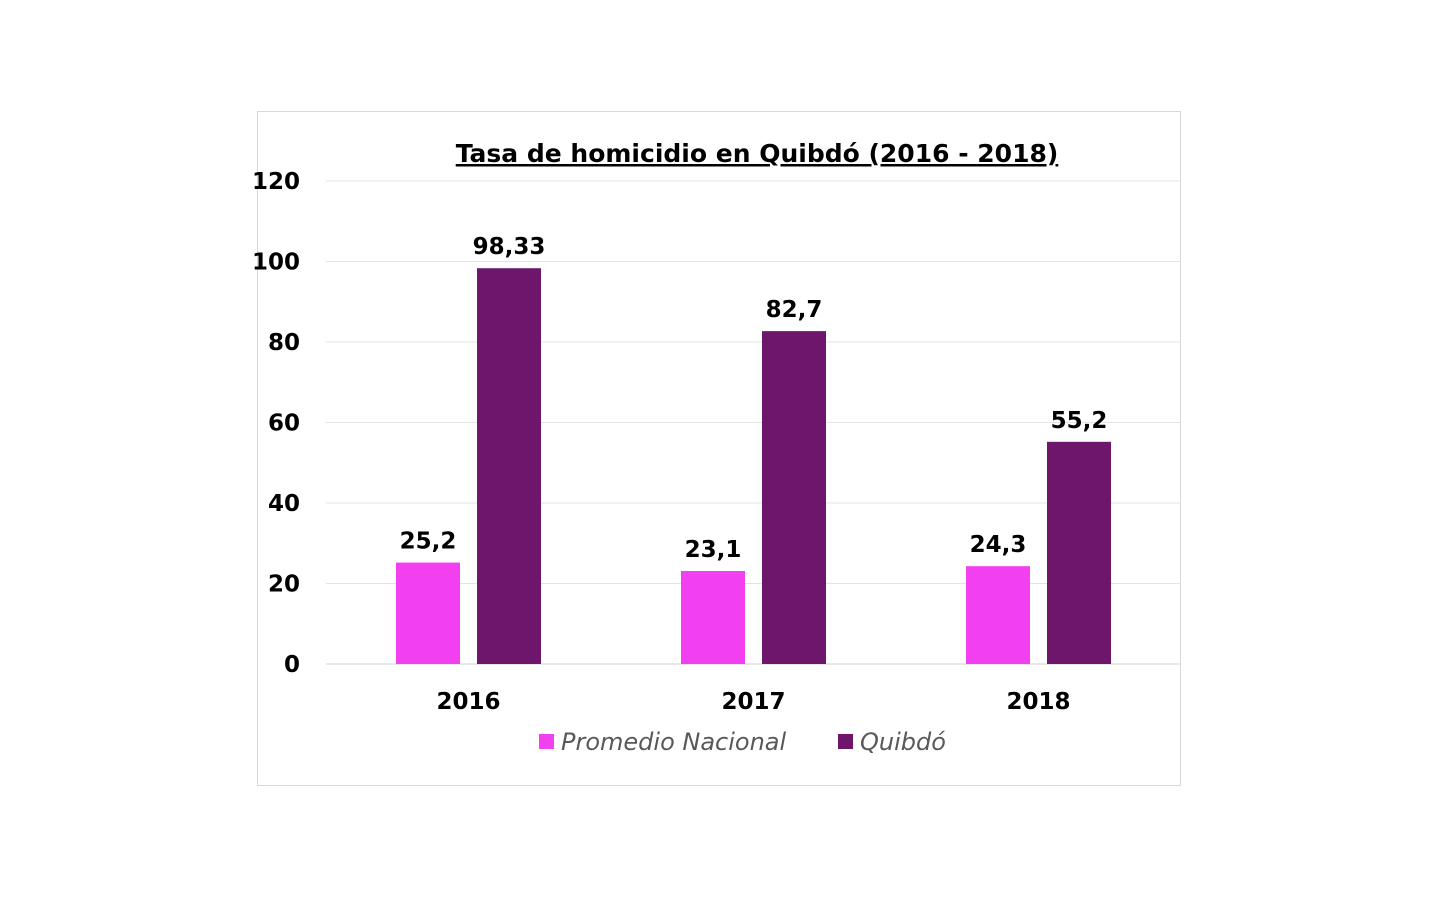  What do you see at coordinates (903, 742) in the screenshot?
I see `legend-label: Quibdó` at bounding box center [903, 742].